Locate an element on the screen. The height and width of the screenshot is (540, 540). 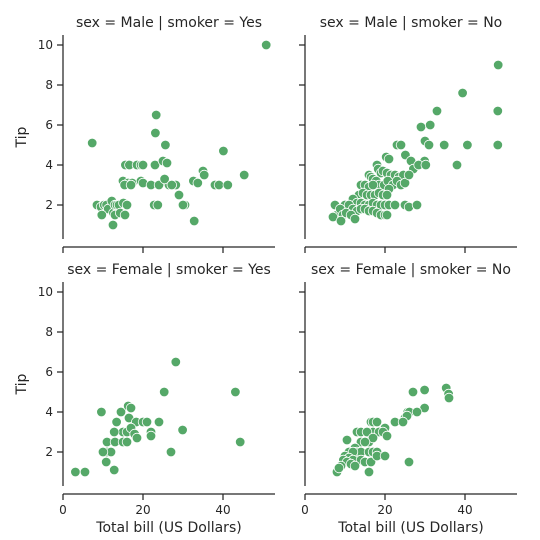
facet-title: sex = Female | smoker = Yes is located at coordinates (169, 270).